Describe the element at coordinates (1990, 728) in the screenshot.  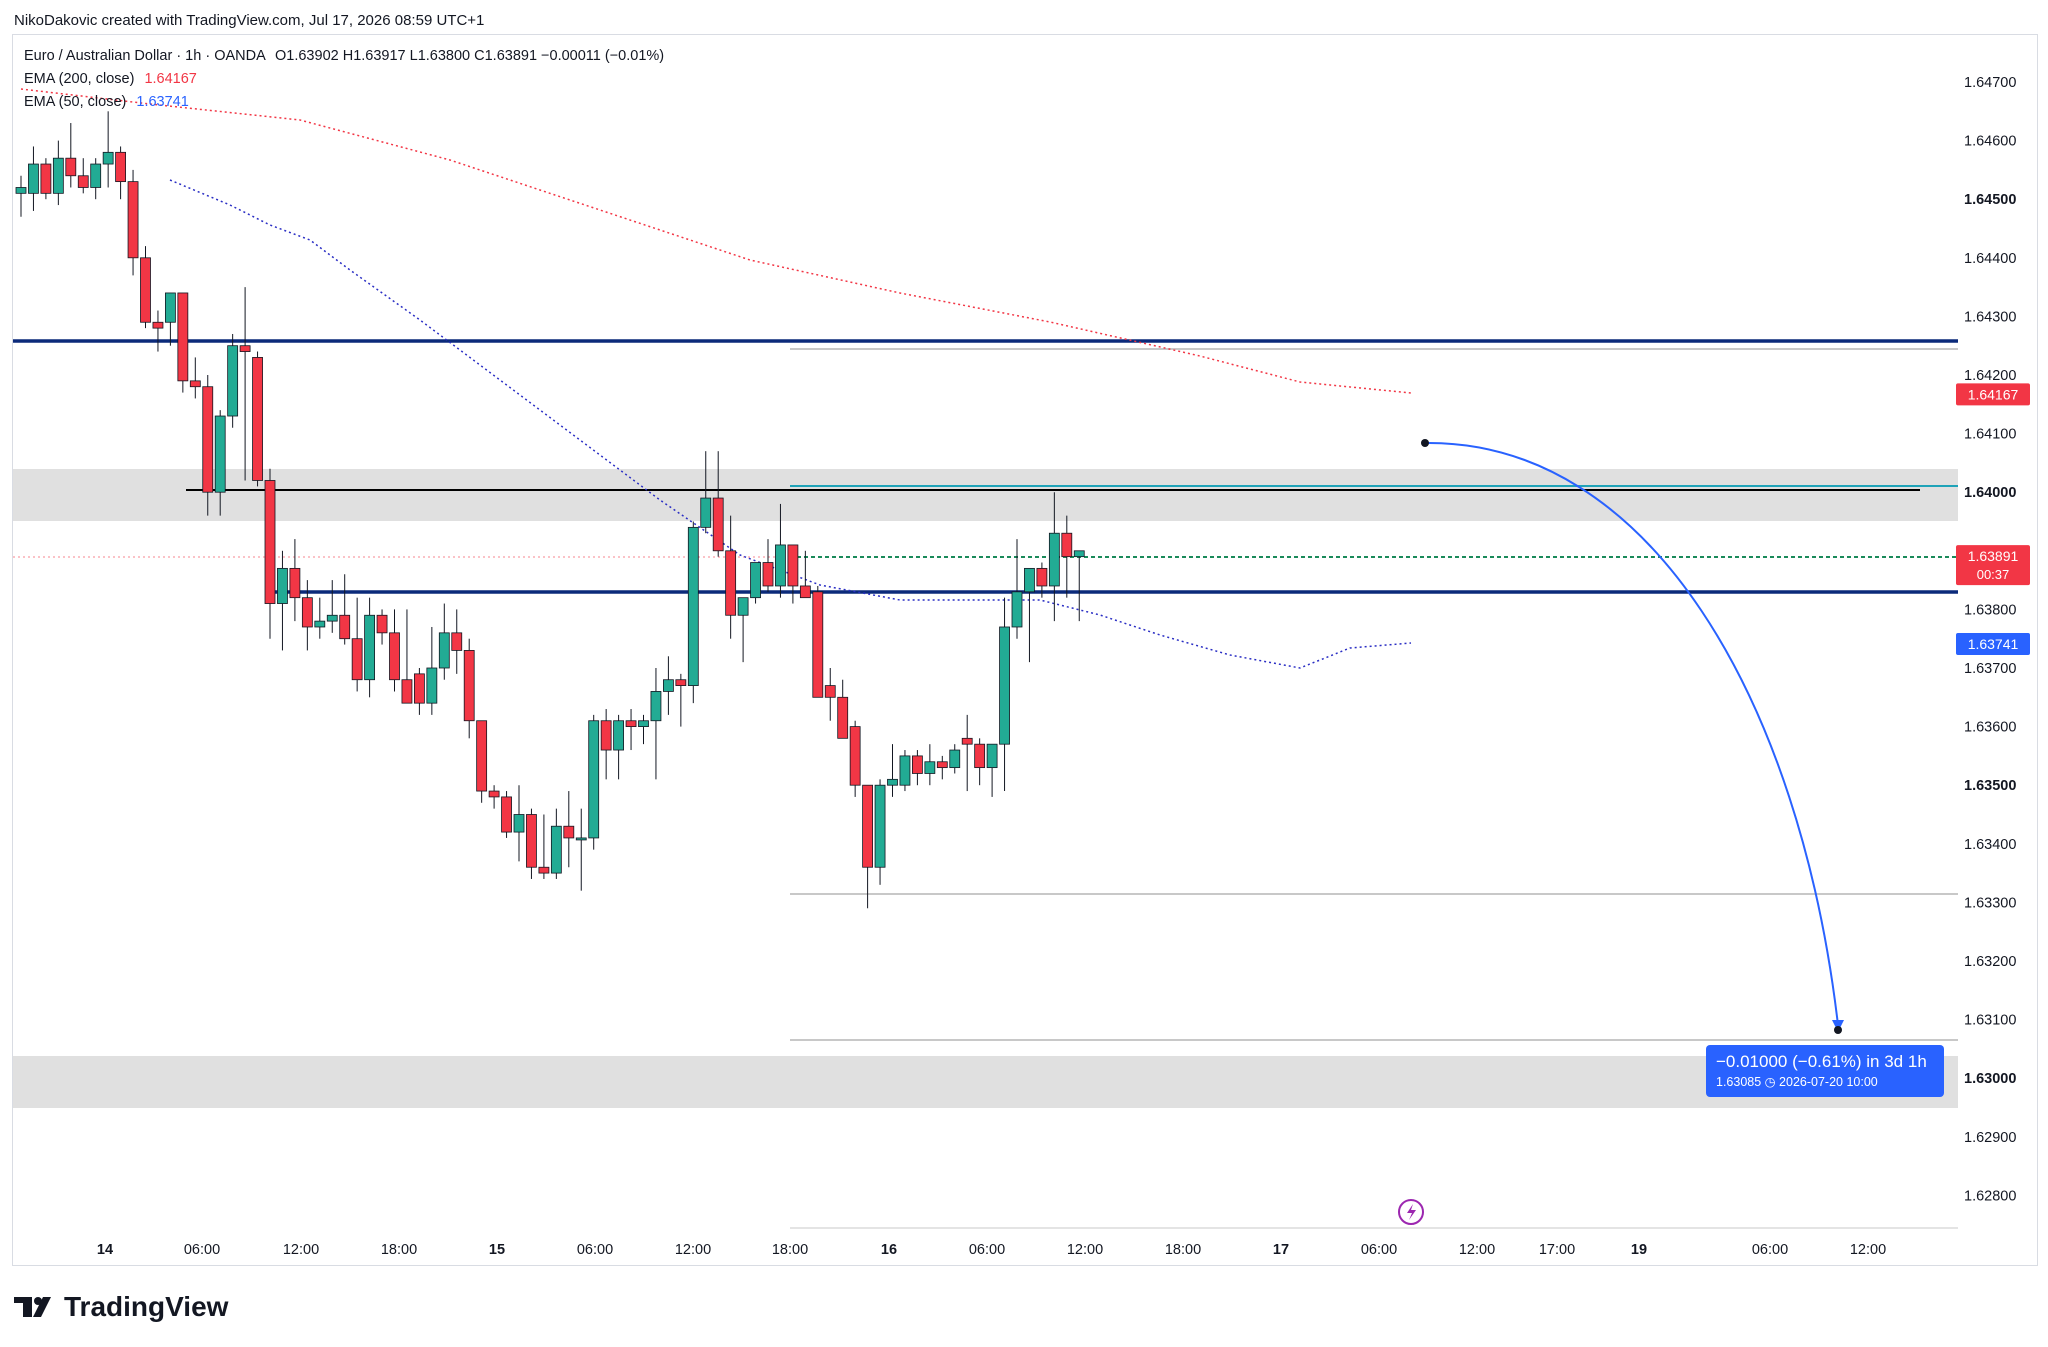
I see `y-tick-label: 1.63600` at that location.